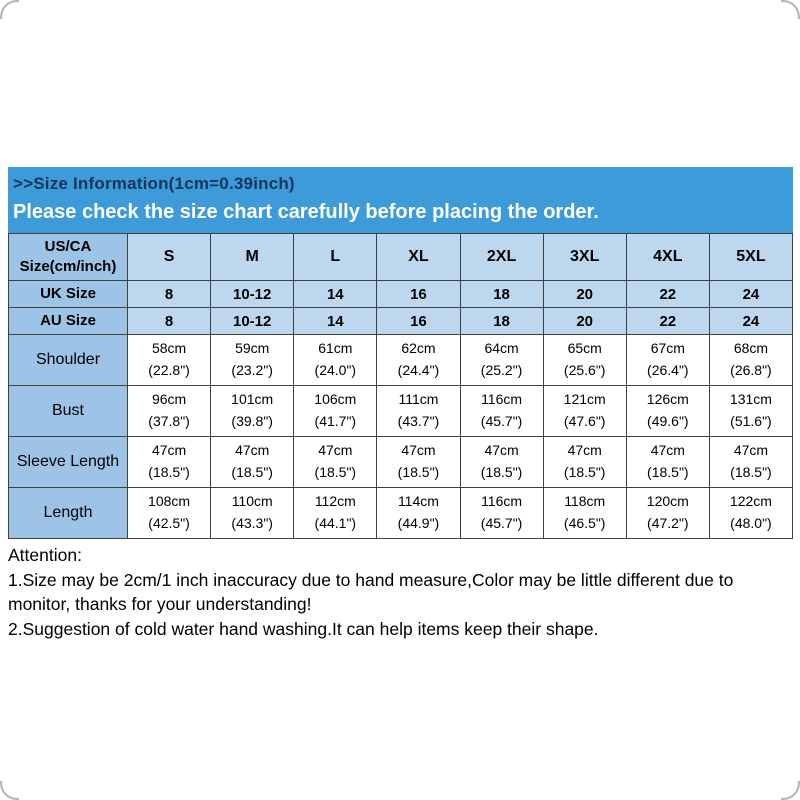 This screenshot has width=800, height=800. I want to click on size-information-title: >>Size Information(1cm=0.39inch), so click(154, 183).